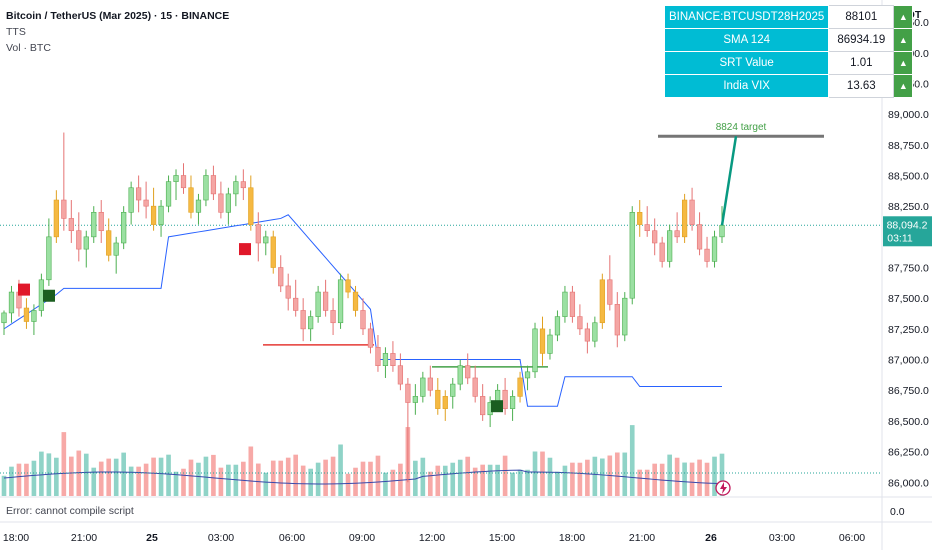 The height and width of the screenshot is (550, 932). I want to click on info-row-vix: India VIX 13.63 ▲, so click(788, 86).